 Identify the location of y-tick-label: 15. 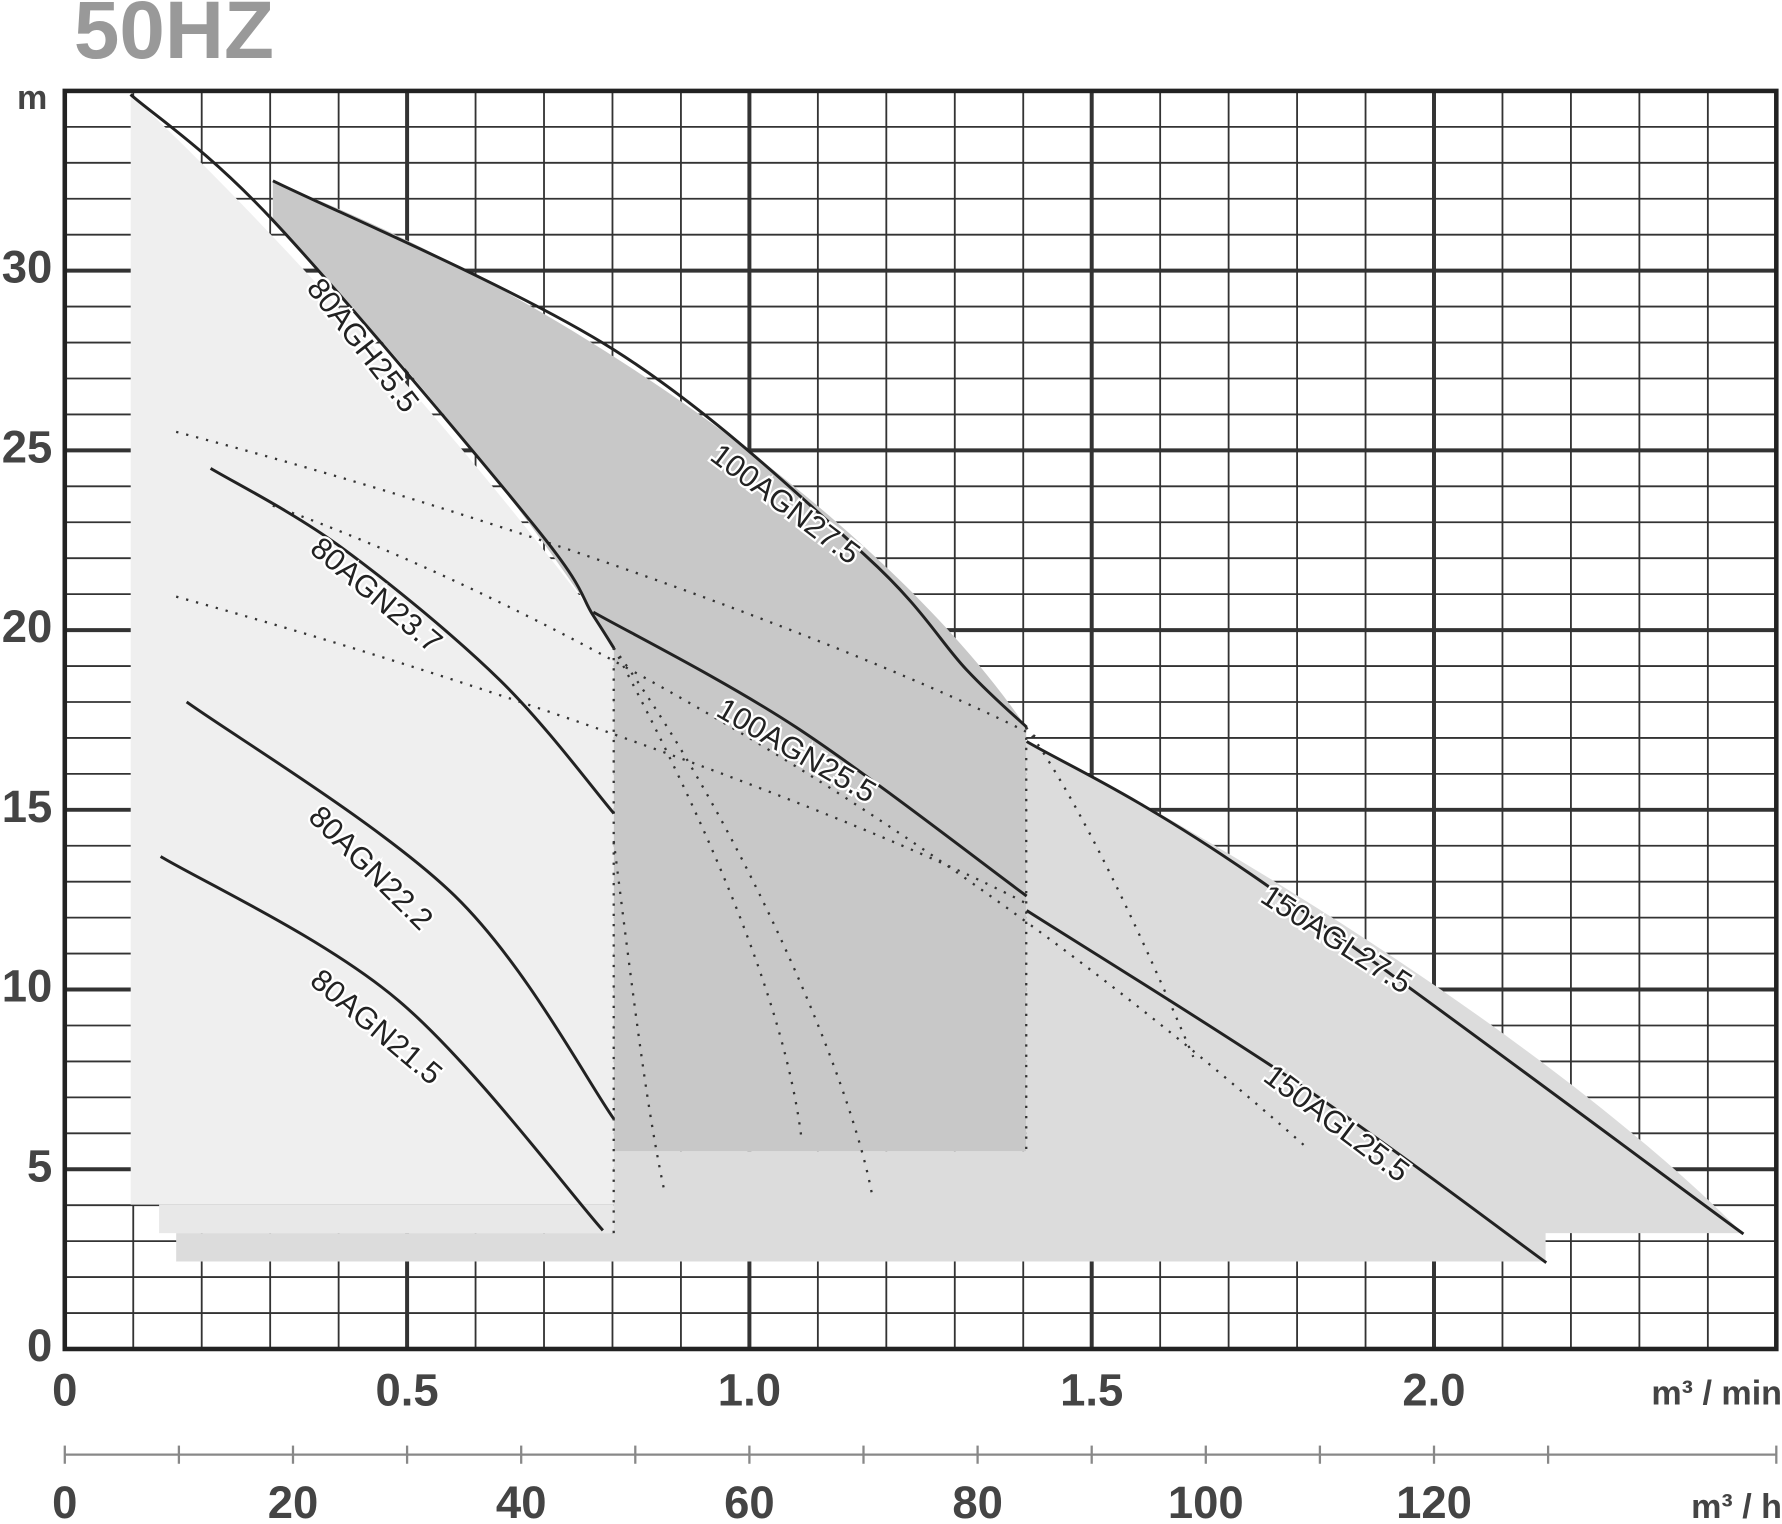
(27, 806).